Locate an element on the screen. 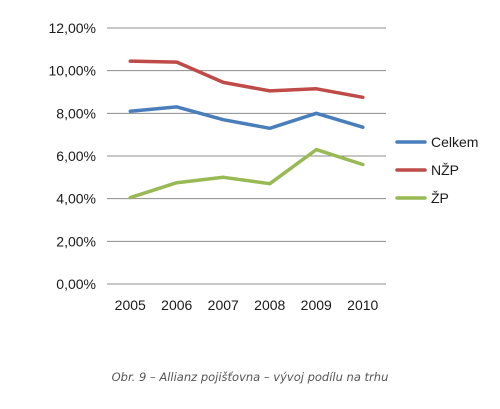 The image size is (500, 409). y-tick-label: 2,00% is located at coordinates (76, 241).